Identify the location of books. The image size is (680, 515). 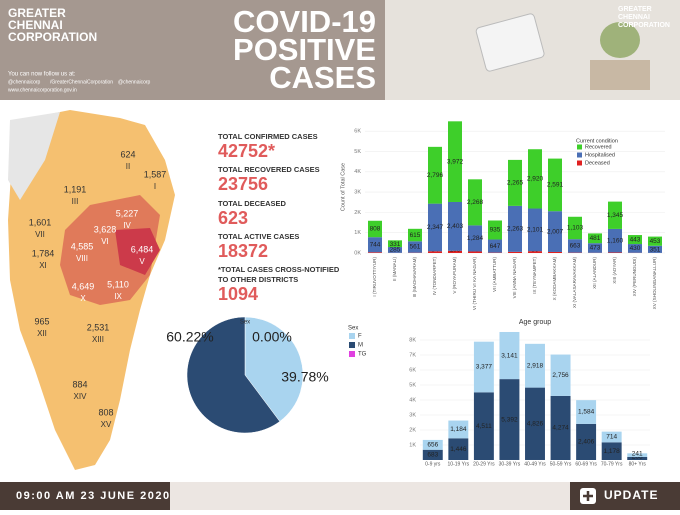
(620, 75).